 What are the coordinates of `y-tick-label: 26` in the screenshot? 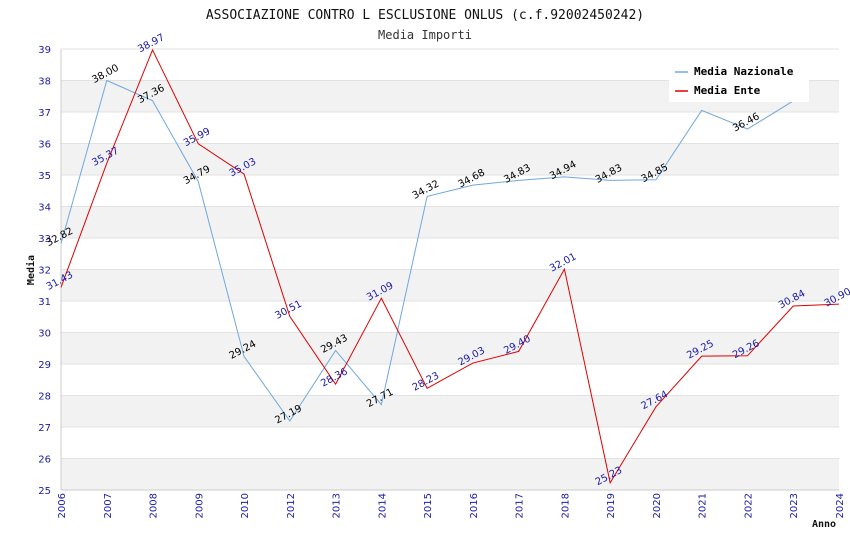 It's located at (44, 460).